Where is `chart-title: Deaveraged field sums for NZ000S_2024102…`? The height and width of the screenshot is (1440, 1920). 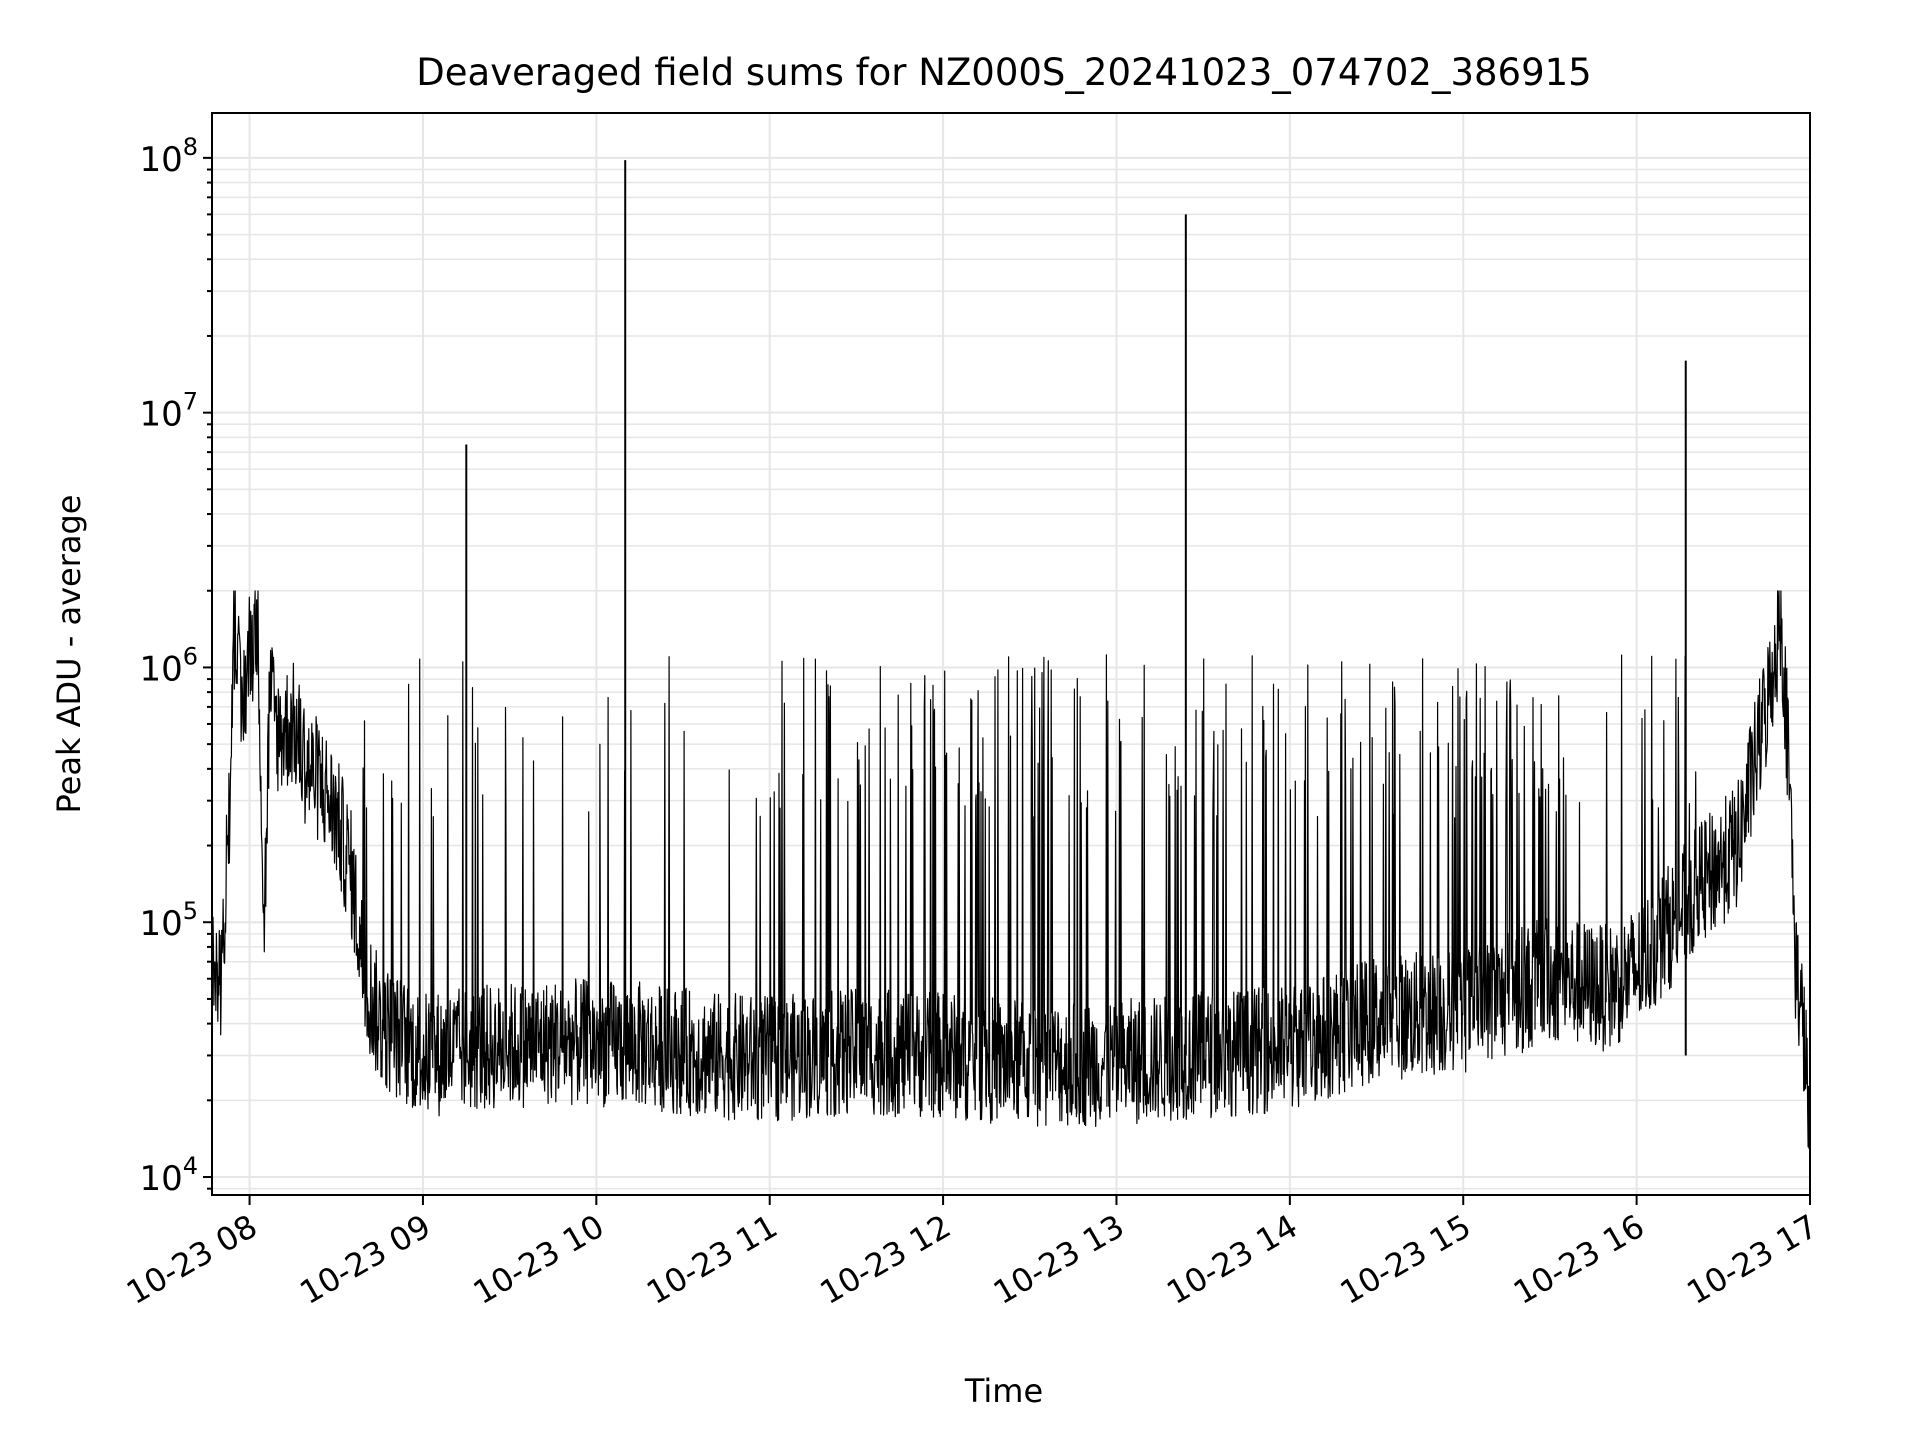 chart-title: Deaveraged field sums for NZ000S_2024102… is located at coordinates (1003, 72).